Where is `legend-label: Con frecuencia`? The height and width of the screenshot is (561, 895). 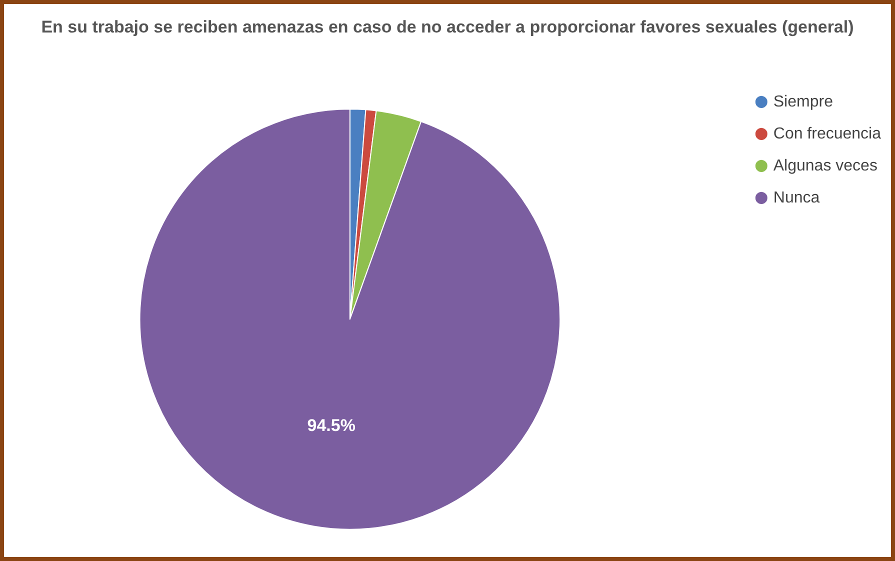
legend-label: Con frecuencia is located at coordinates (827, 134).